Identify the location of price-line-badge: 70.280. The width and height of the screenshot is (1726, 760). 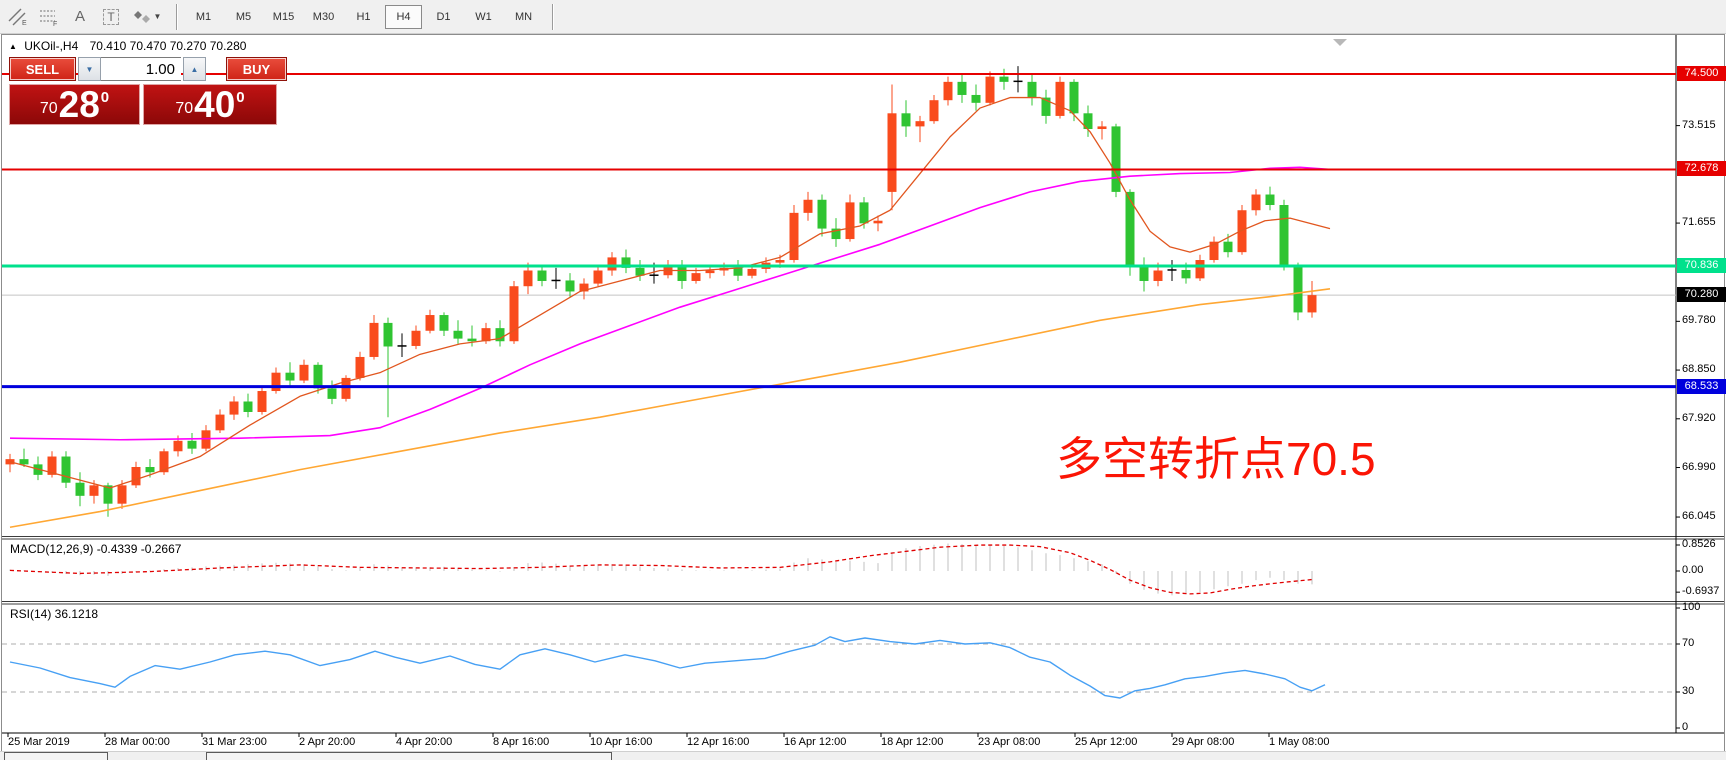
(1701, 295).